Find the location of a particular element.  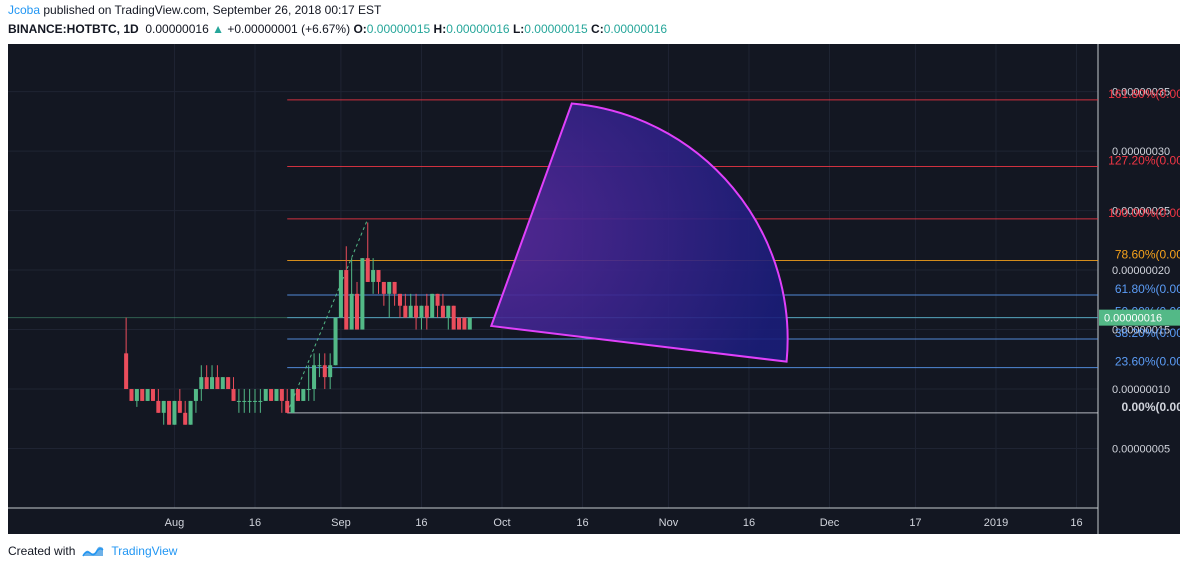

time-axis-tick-label: Sep is located at coordinates (341, 523).